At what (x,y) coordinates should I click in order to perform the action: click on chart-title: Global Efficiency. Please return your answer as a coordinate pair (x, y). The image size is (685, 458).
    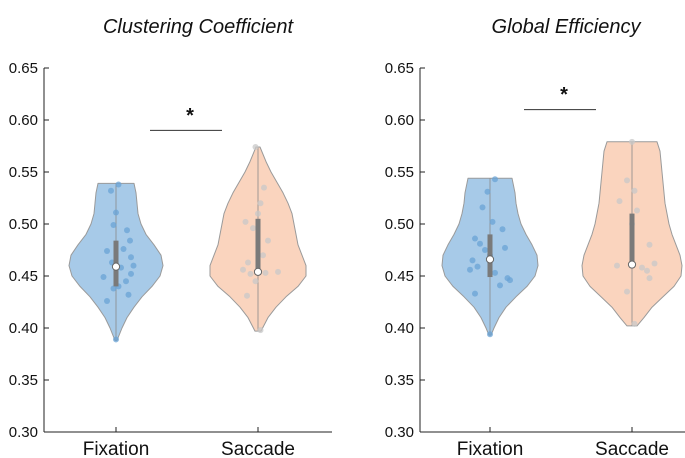
    Looking at the image, I should click on (567, 27).